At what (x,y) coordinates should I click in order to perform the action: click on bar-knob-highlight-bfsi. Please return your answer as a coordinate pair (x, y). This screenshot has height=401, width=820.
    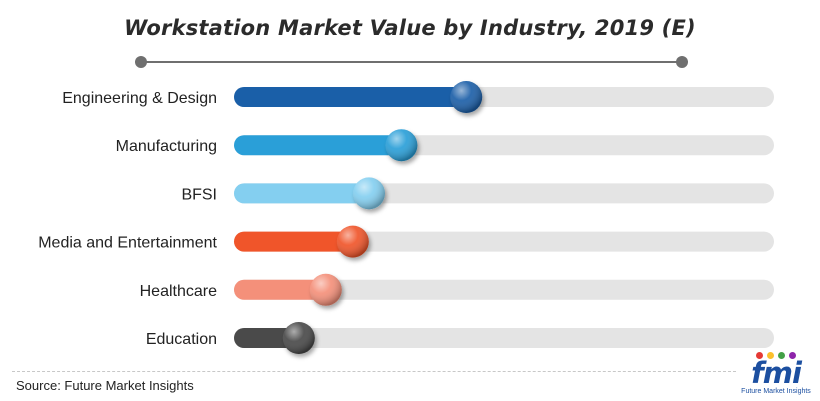
    Looking at the image, I should click on (369, 193).